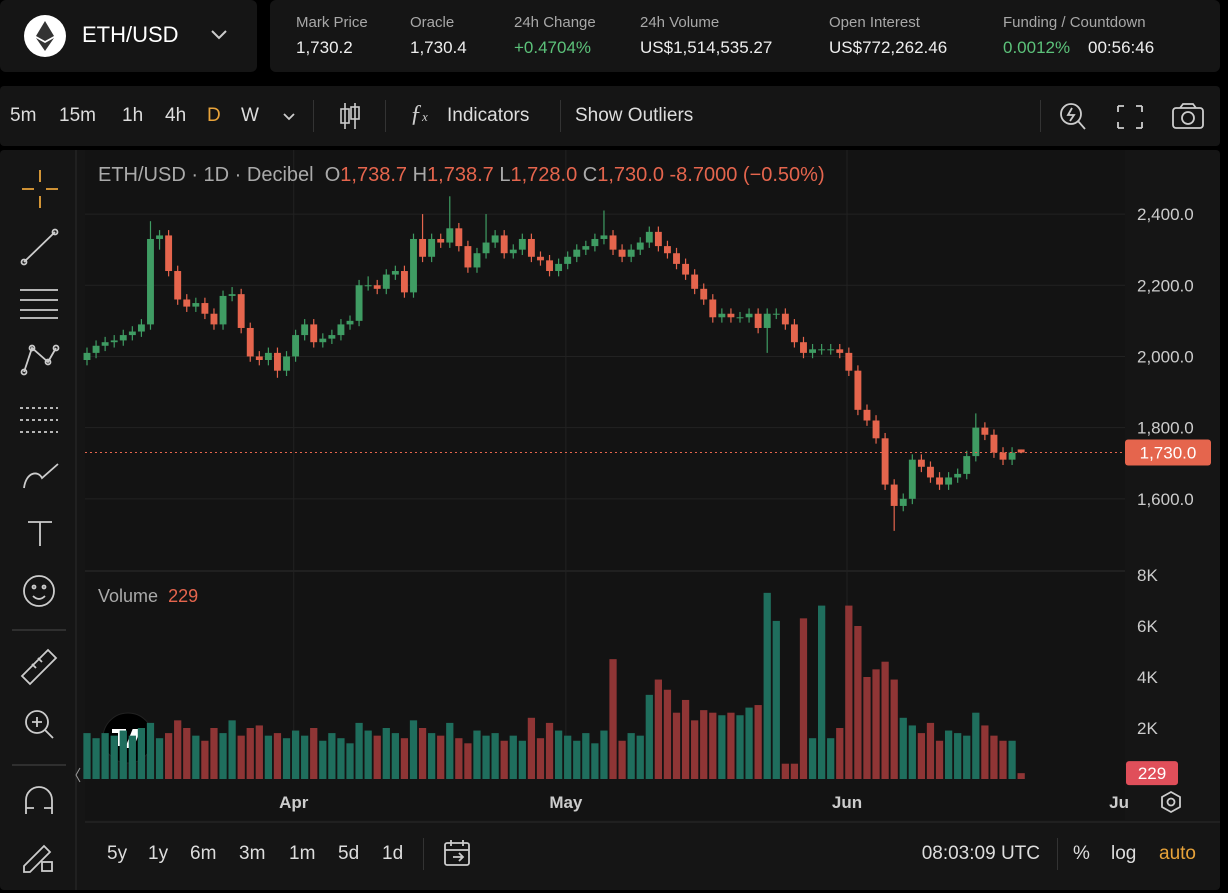 The width and height of the screenshot is (1228, 893). I want to click on range: 1d, so click(393, 853).